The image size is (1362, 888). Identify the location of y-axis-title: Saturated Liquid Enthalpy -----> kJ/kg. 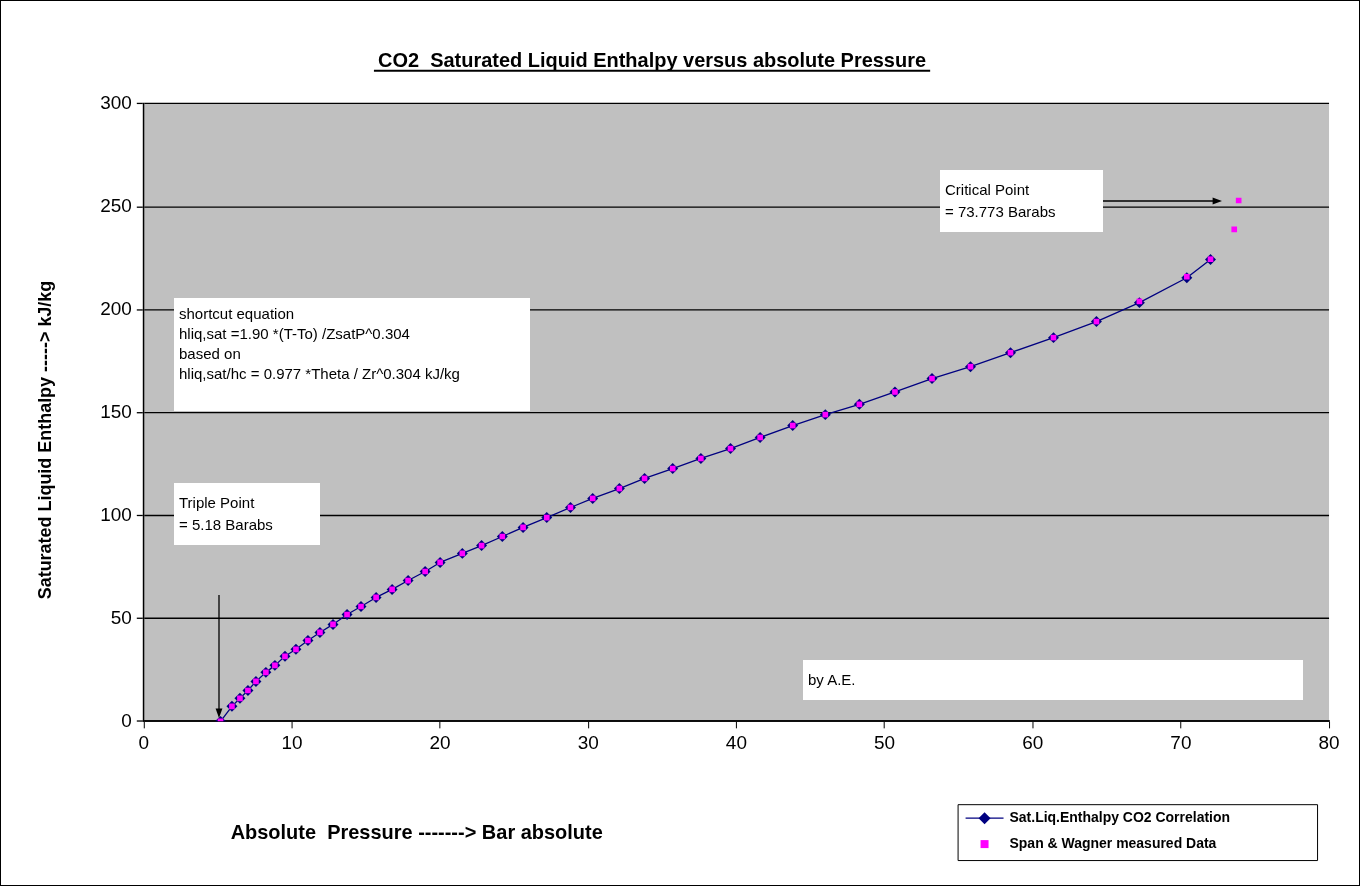
(44, 440).